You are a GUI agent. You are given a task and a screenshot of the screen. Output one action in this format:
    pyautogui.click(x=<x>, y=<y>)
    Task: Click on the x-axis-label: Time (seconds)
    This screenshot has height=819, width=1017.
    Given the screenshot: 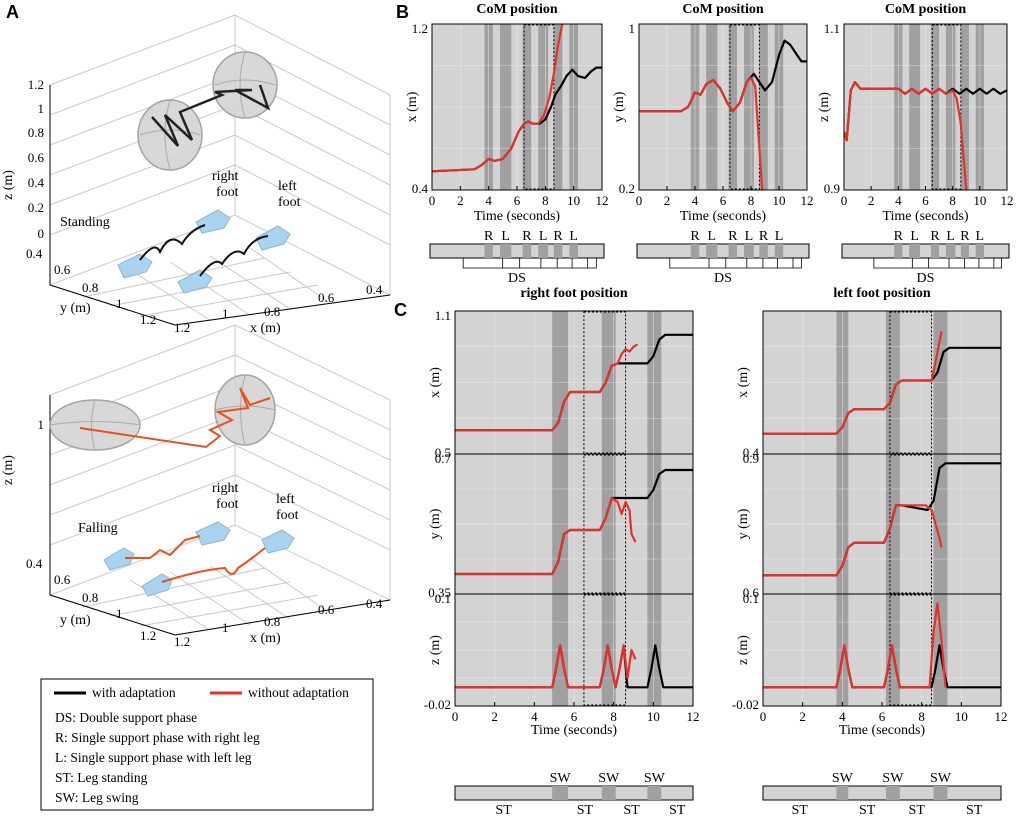 What is the action you would take?
    pyautogui.click(x=574, y=730)
    